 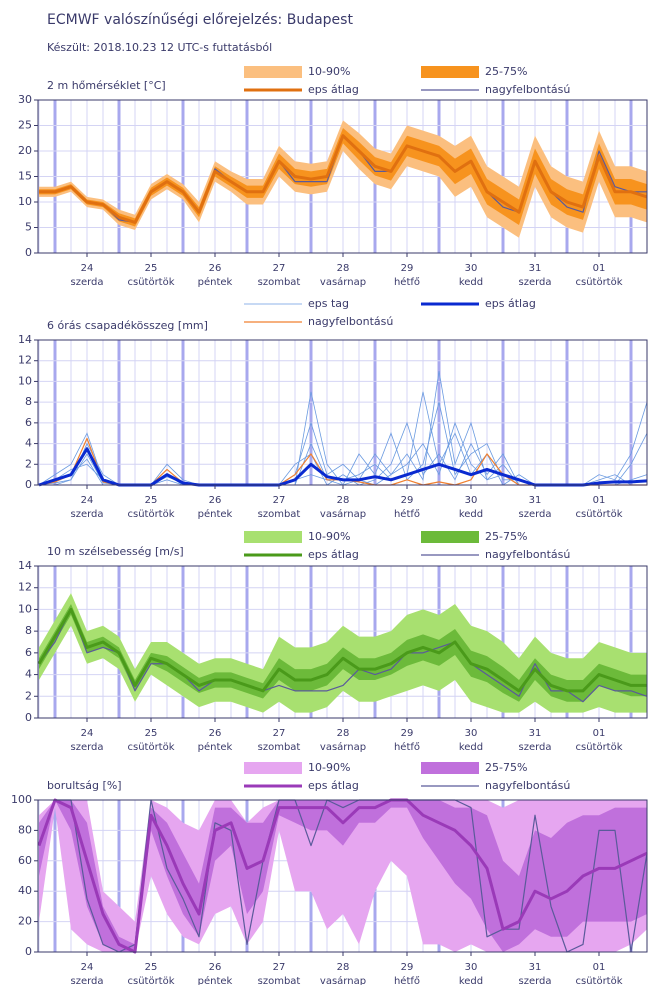 What do you see at coordinates (25, 176) in the screenshot?
I see `y-tick-label: 15` at bounding box center [25, 176].